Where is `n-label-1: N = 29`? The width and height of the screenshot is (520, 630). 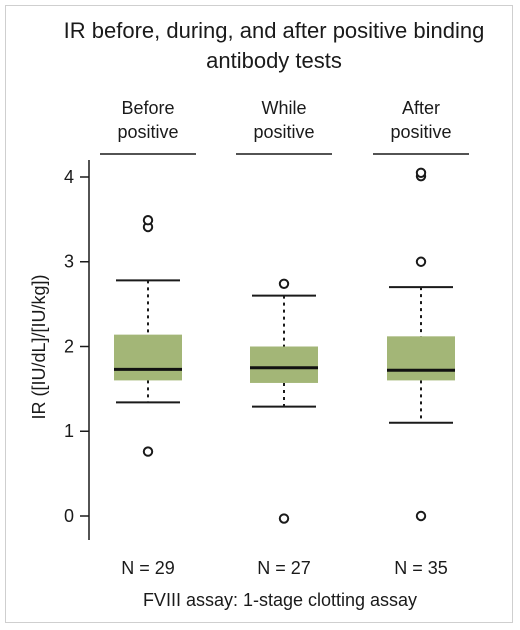 n-label-1: N = 29 is located at coordinates (148, 568).